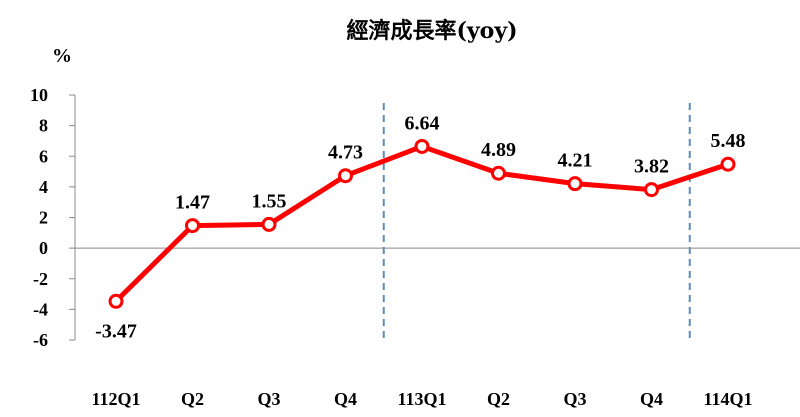  What do you see at coordinates (43, 218) in the screenshot?
I see `y-tick-label: 2` at bounding box center [43, 218].